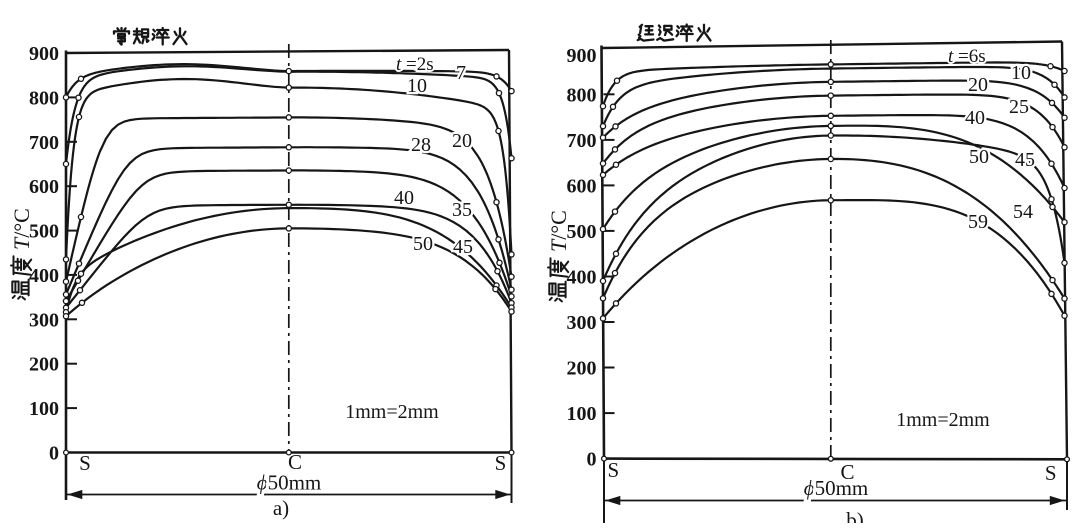 The width and height of the screenshot is (1080, 528). I want to click on svg-text: 59, so click(978, 222).